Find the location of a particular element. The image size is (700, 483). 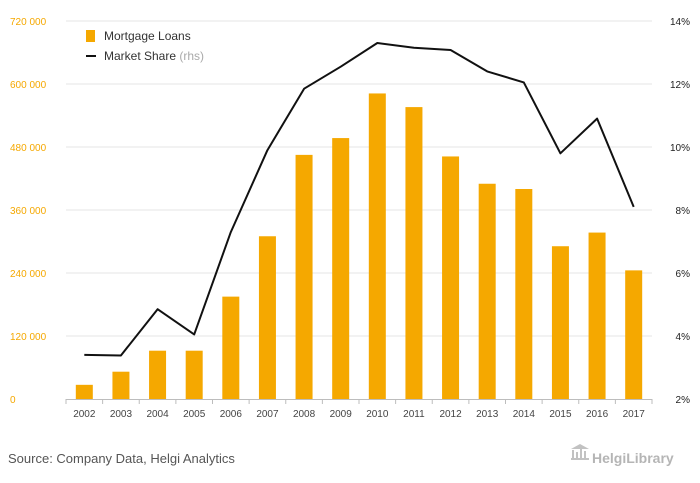

bar-mortgage-loans-2014 is located at coordinates (524, 294).